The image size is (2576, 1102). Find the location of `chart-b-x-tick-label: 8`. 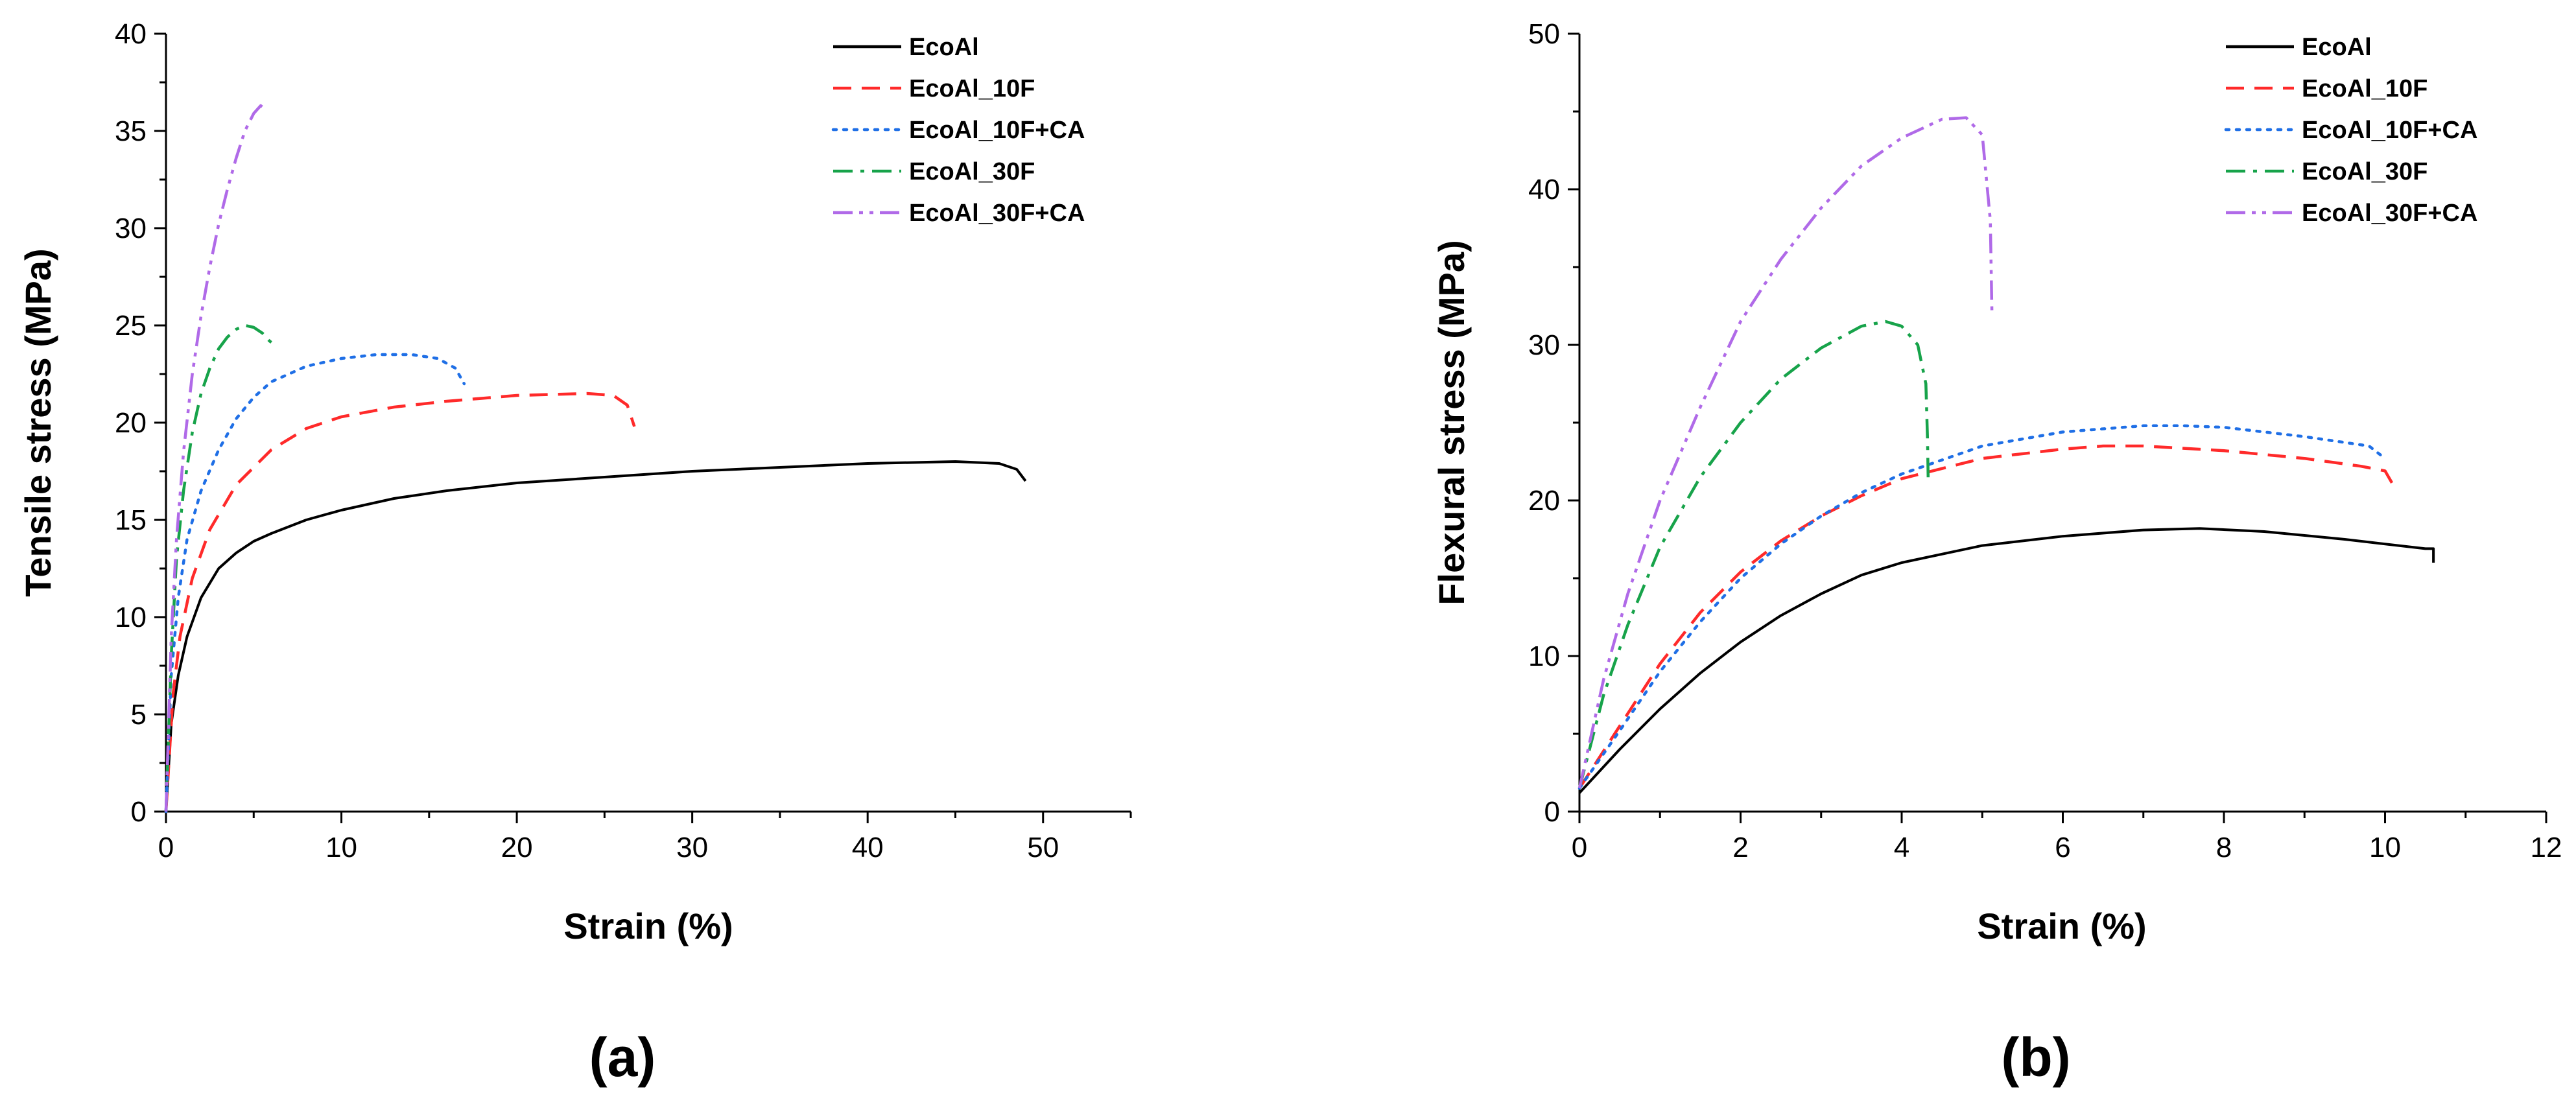

chart-b-x-tick-label: 8 is located at coordinates (2224, 847).